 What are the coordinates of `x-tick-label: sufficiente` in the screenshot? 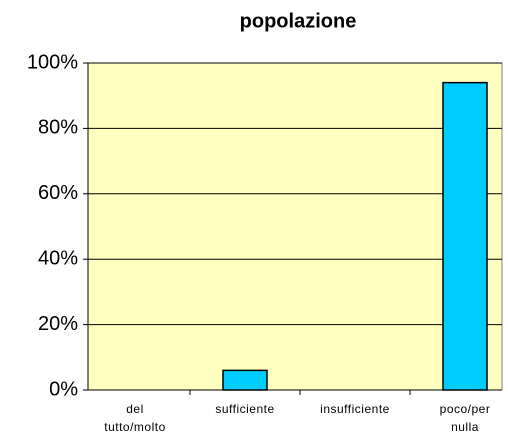 It's located at (245, 409).